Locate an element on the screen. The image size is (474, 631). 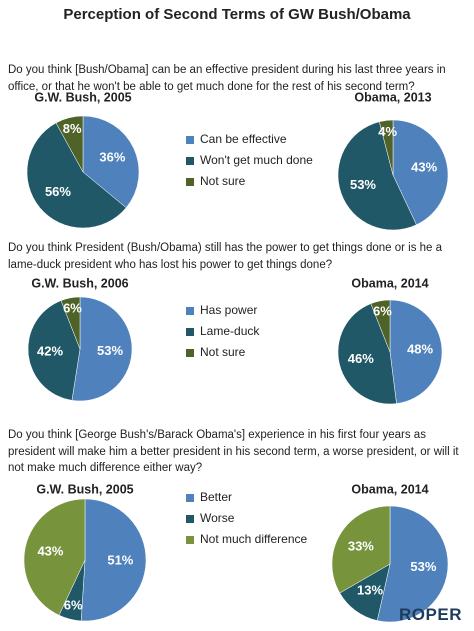
value-label: 56% is located at coordinates (58, 191).